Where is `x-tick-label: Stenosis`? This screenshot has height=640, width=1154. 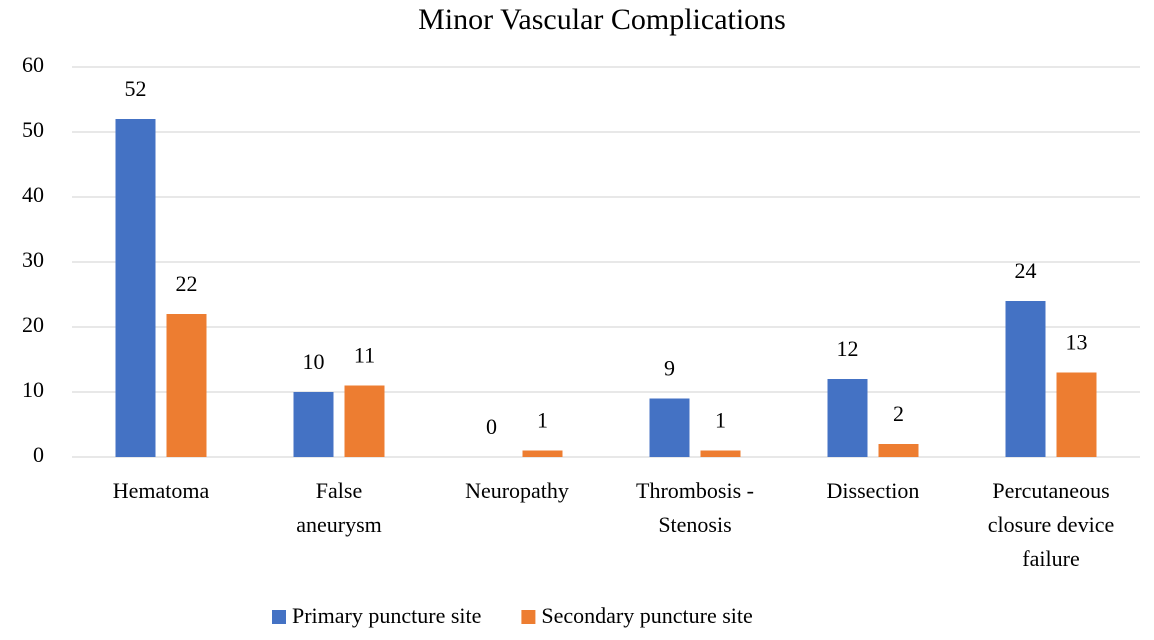
x-tick-label: Stenosis is located at coordinates (694, 524).